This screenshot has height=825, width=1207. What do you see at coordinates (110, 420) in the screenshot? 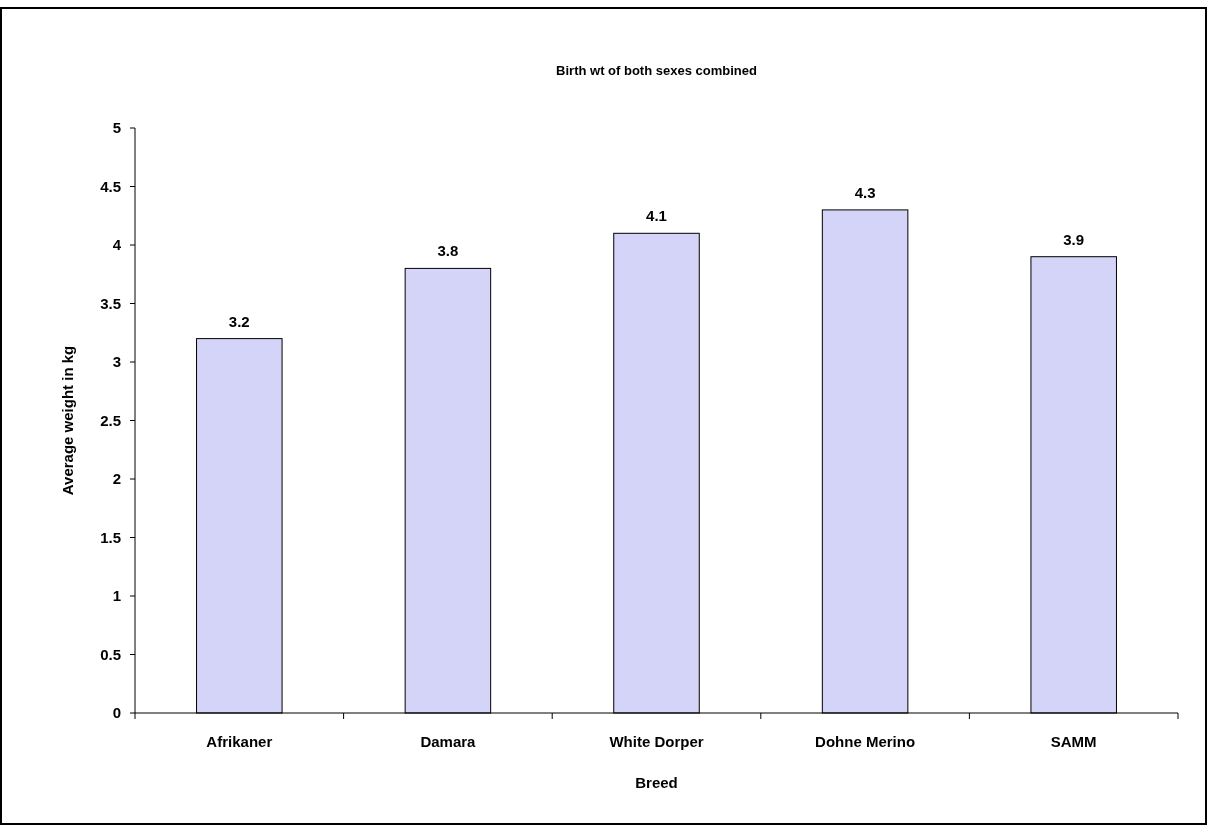
I see `y-tick-label: 2.5` at bounding box center [110, 420].